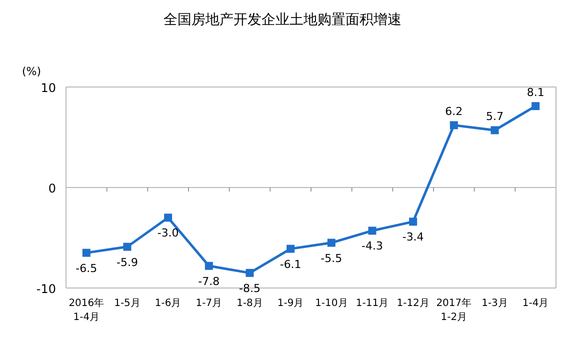 The height and width of the screenshot is (339, 565). What do you see at coordinates (168, 303) in the screenshot?
I see `x-tick-label: 1-6月` at bounding box center [168, 303].